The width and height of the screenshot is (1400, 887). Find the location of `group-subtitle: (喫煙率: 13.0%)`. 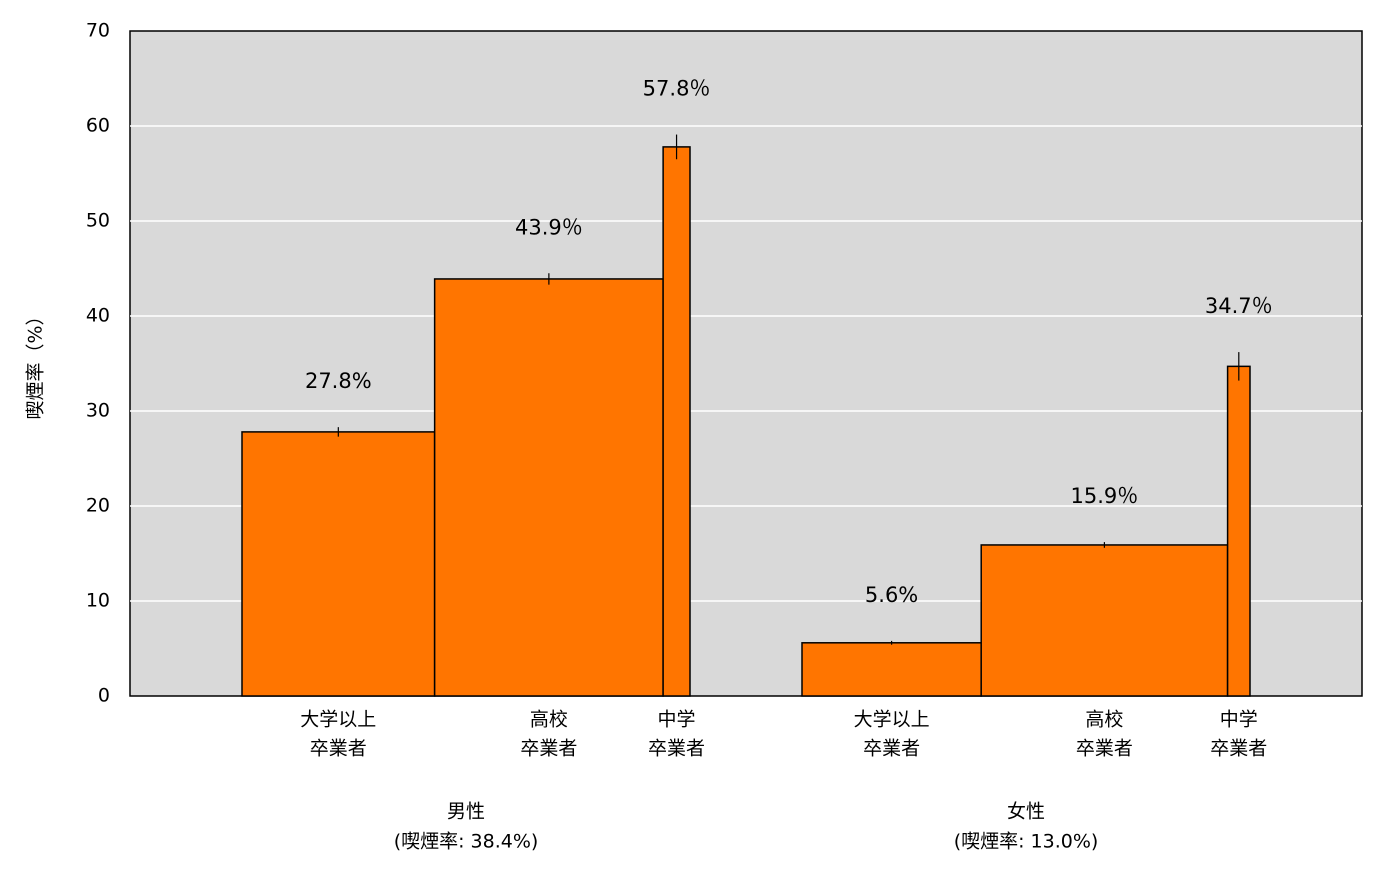

group-subtitle: (喫煙率: 13.0%) is located at coordinates (1026, 842).